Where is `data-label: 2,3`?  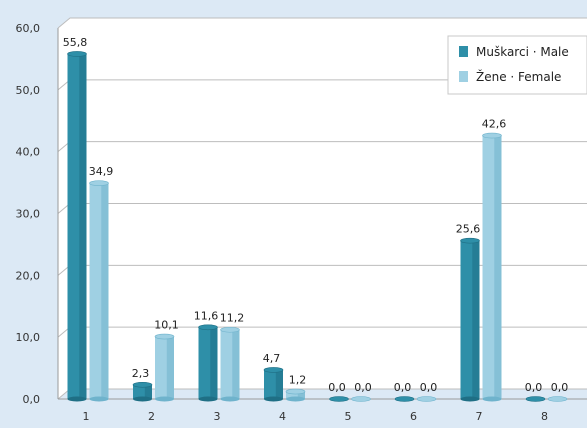 data-label: 2,3 is located at coordinates (141, 373).